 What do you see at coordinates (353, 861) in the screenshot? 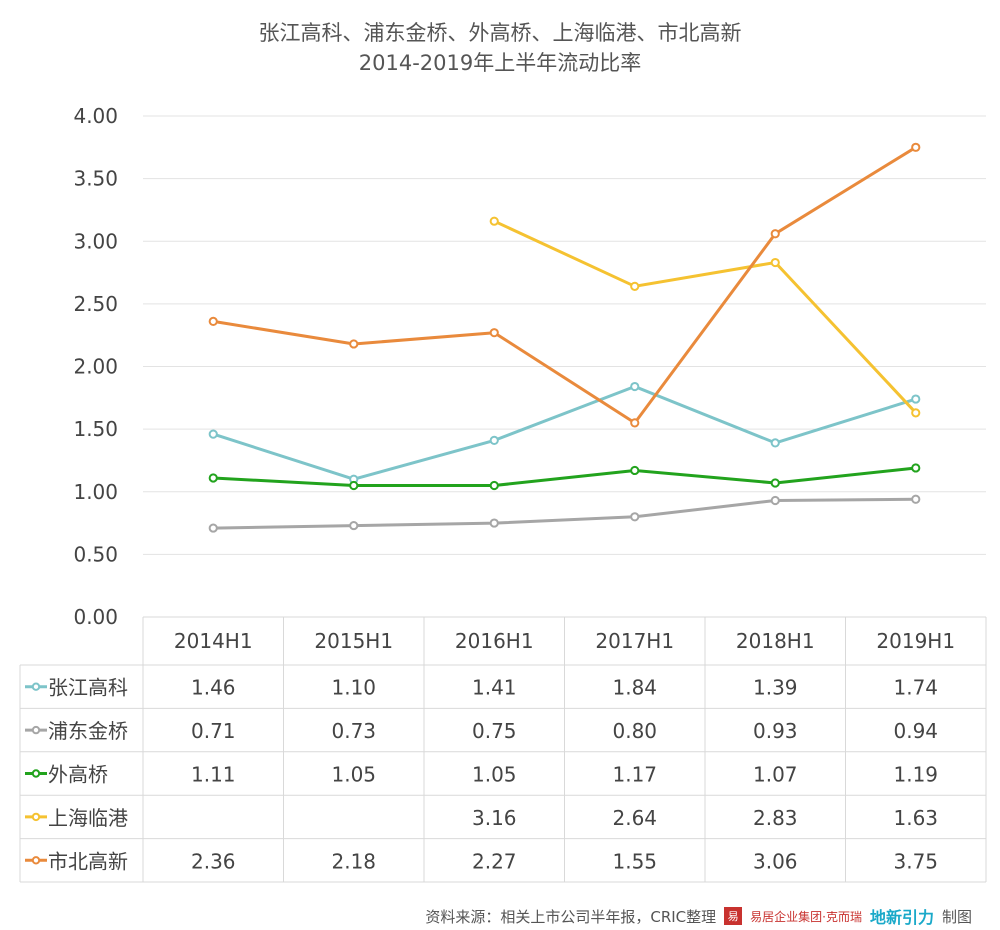
I see `data-label: 2.18` at bounding box center [353, 861].